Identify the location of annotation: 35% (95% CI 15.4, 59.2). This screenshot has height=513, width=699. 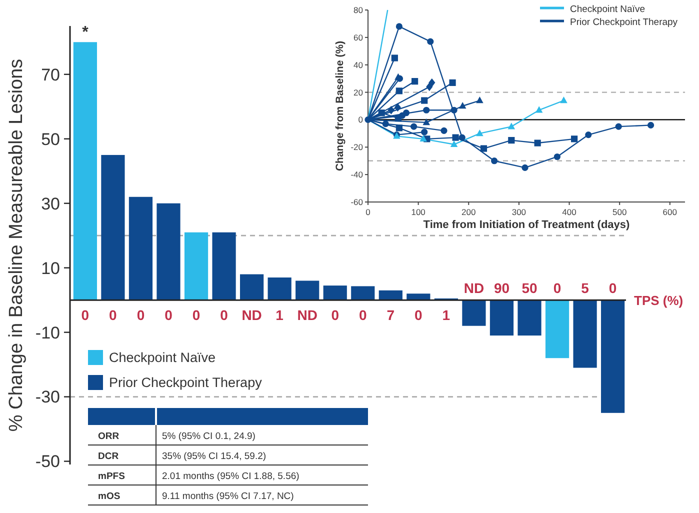
(214, 456).